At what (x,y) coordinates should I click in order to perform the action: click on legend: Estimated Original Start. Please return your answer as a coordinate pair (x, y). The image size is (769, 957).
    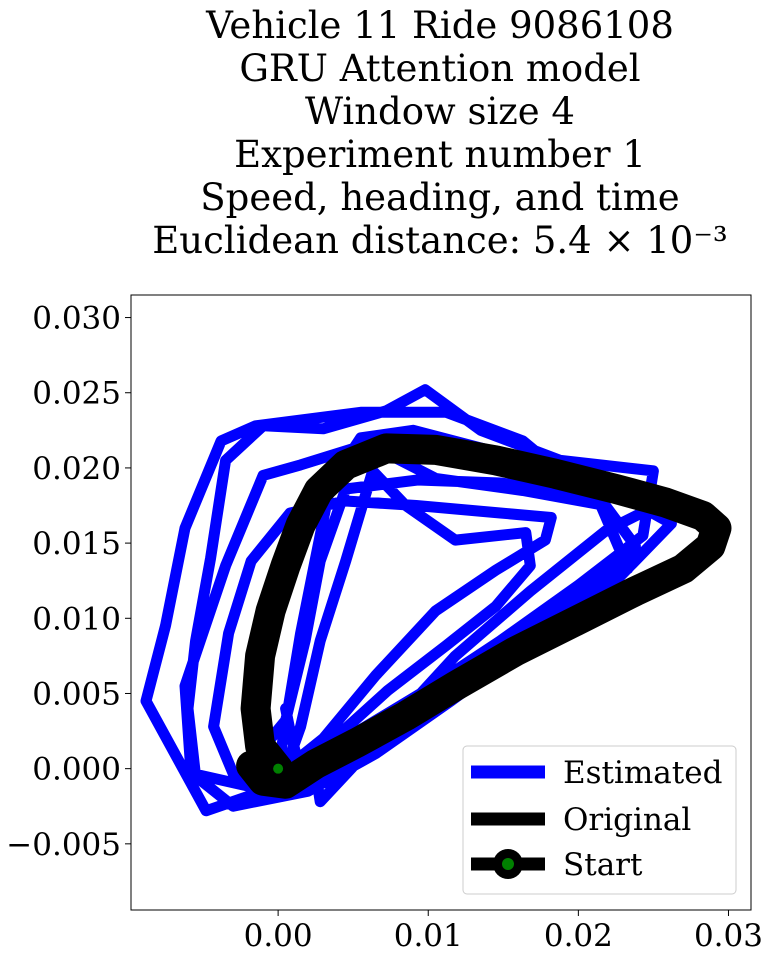
    Looking at the image, I should click on (599, 820).